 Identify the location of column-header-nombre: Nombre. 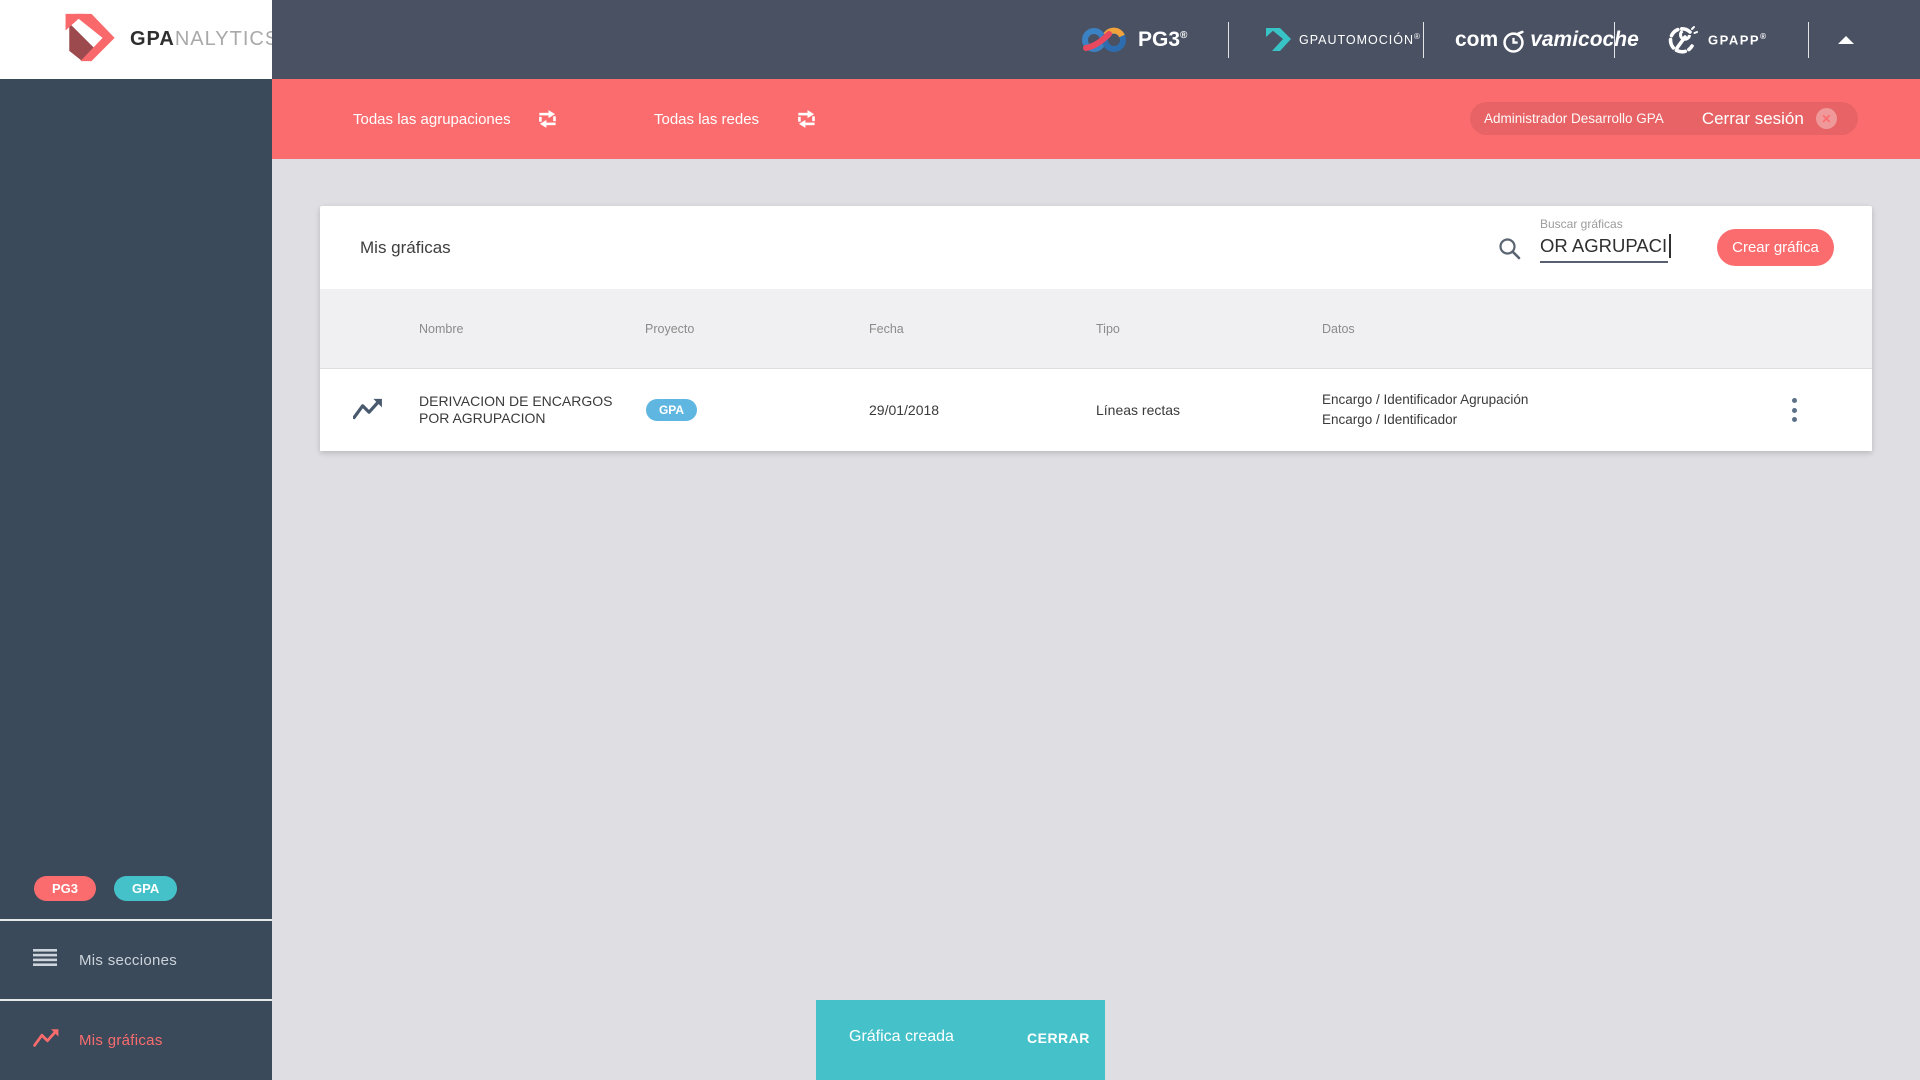
(441, 329).